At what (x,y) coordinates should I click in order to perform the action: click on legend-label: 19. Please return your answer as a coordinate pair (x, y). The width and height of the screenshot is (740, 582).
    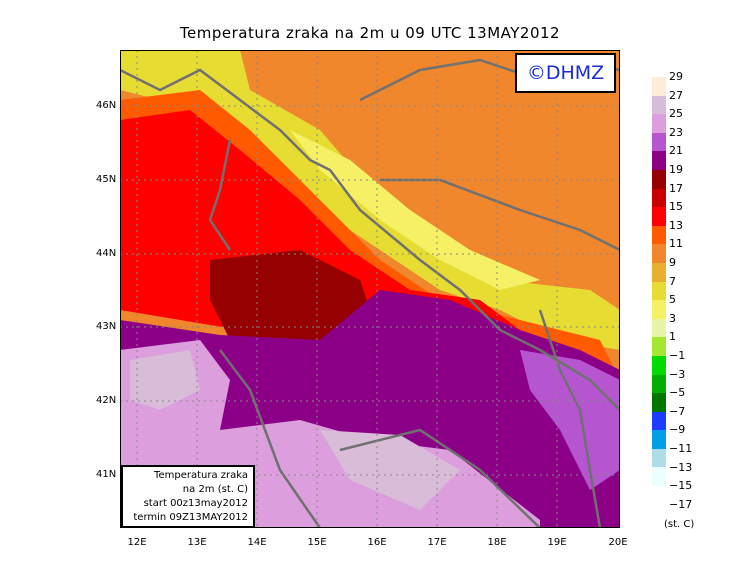
    Looking at the image, I should click on (676, 169).